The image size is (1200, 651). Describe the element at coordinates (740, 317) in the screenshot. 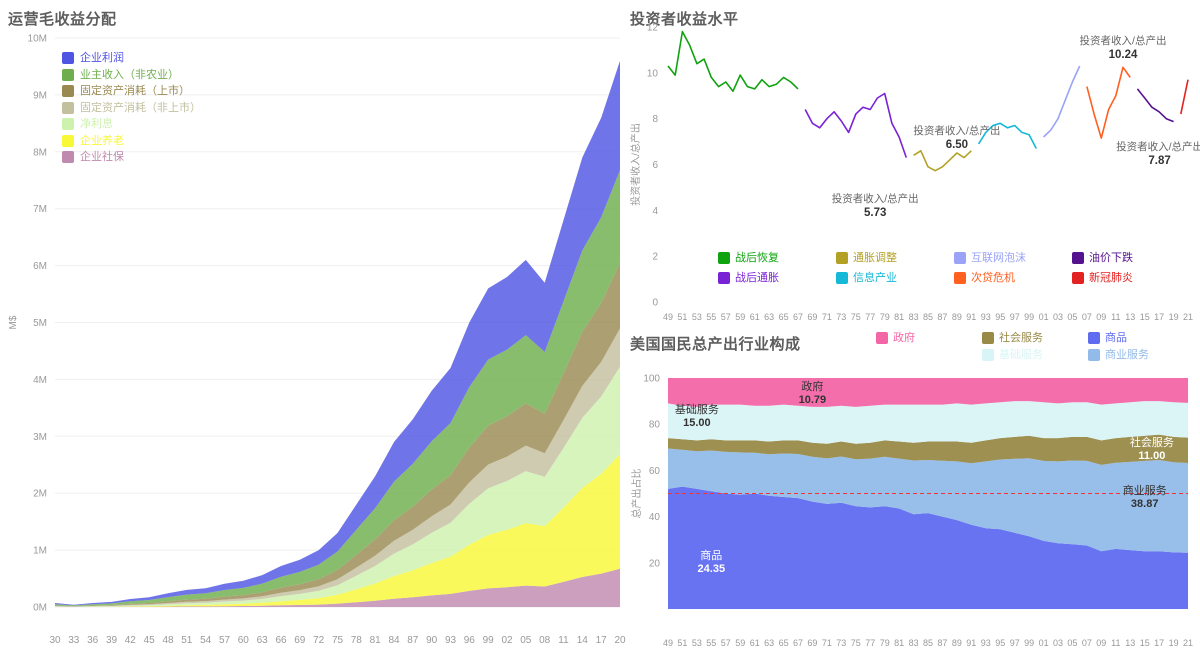

I see `x-tick-label: 59` at that location.